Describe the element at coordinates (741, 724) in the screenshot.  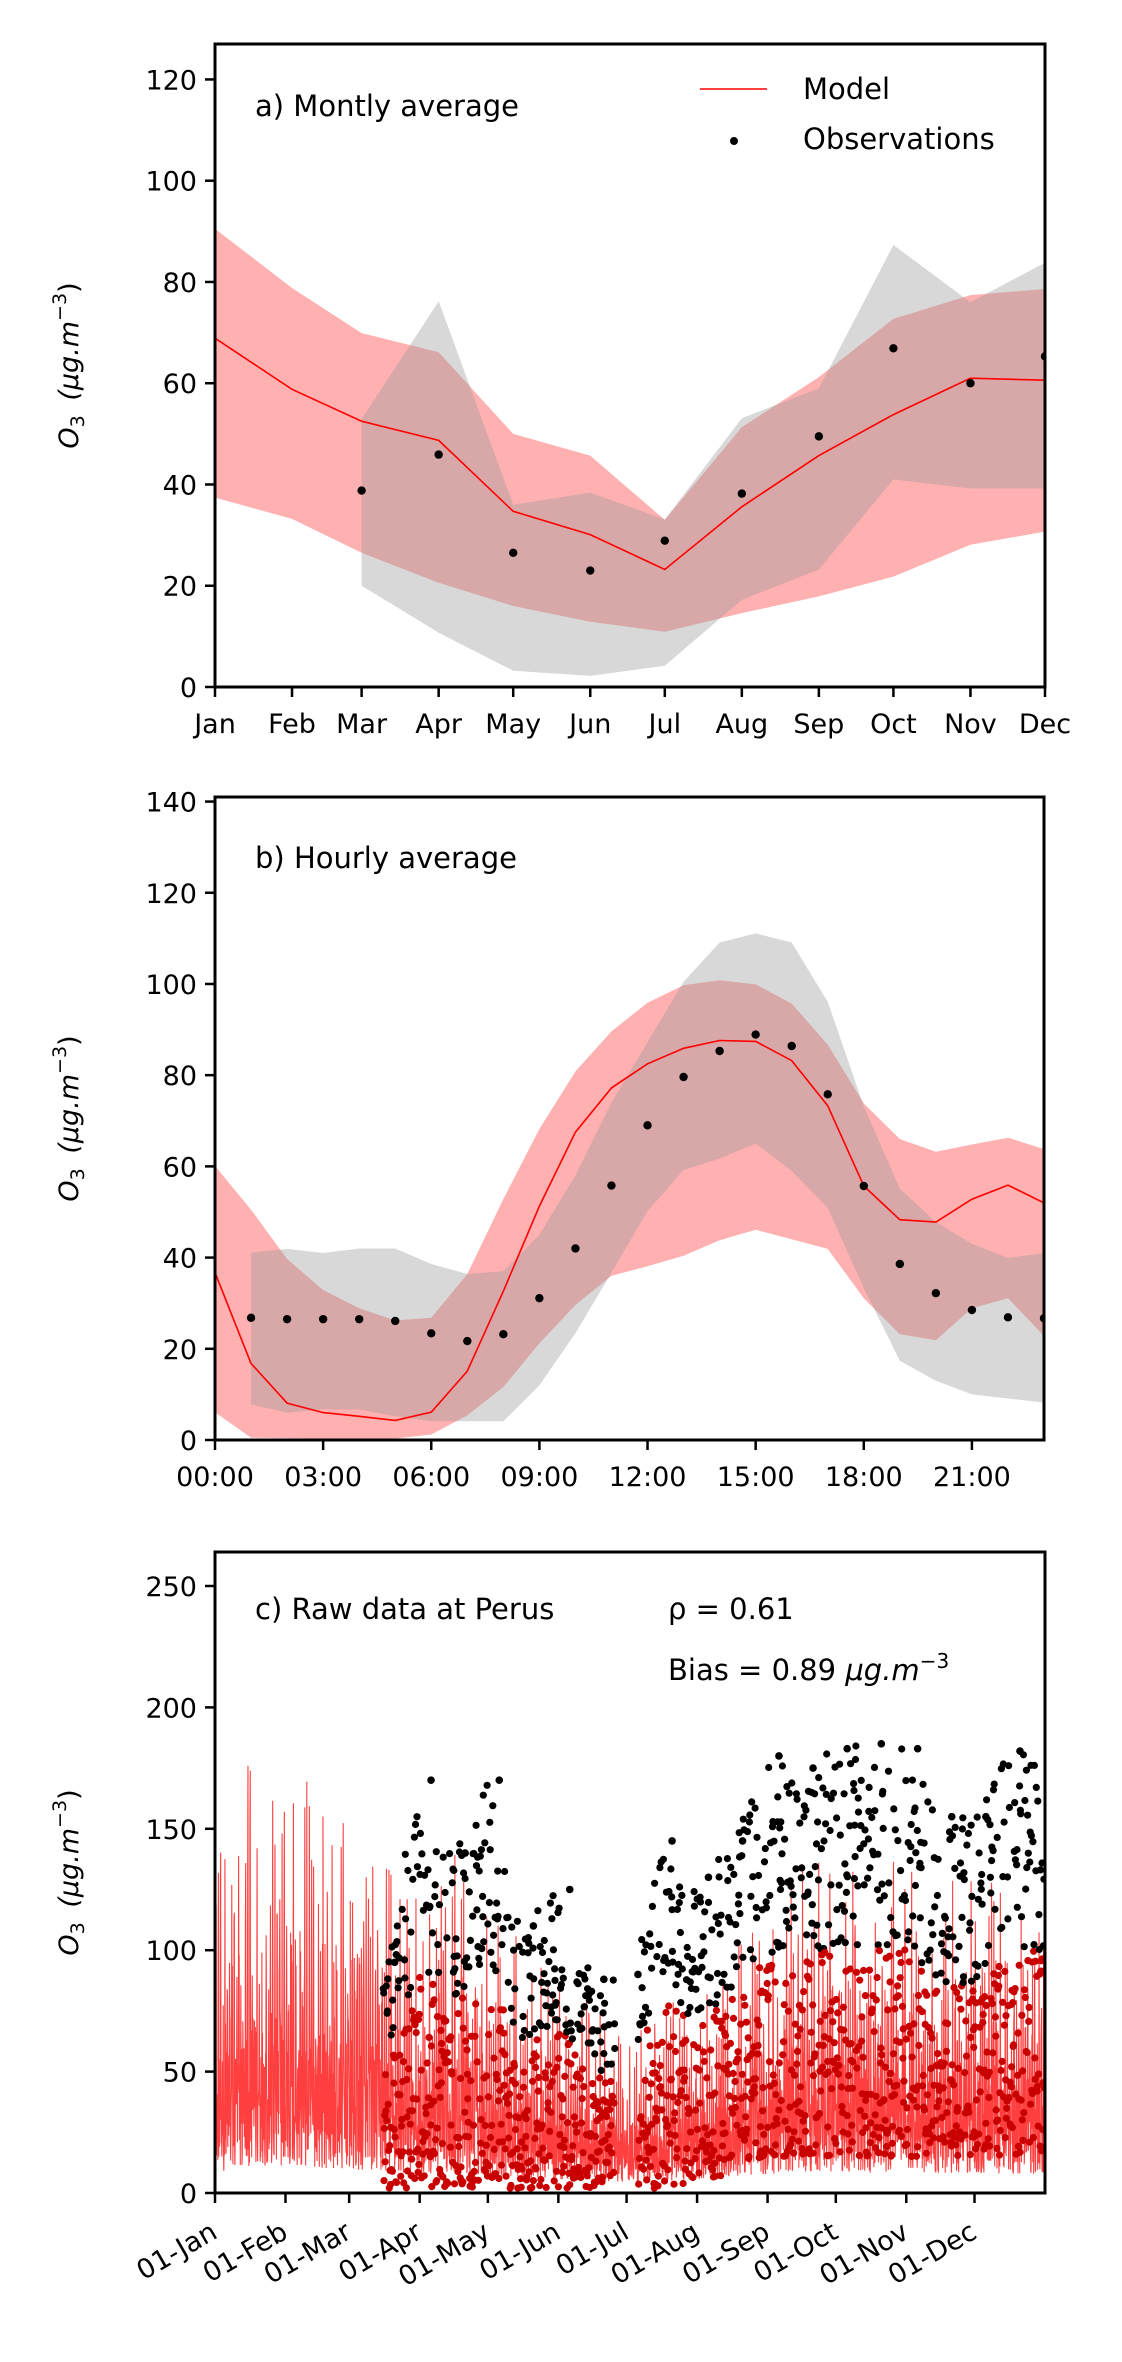
I see `x-tick-label: Aug` at that location.